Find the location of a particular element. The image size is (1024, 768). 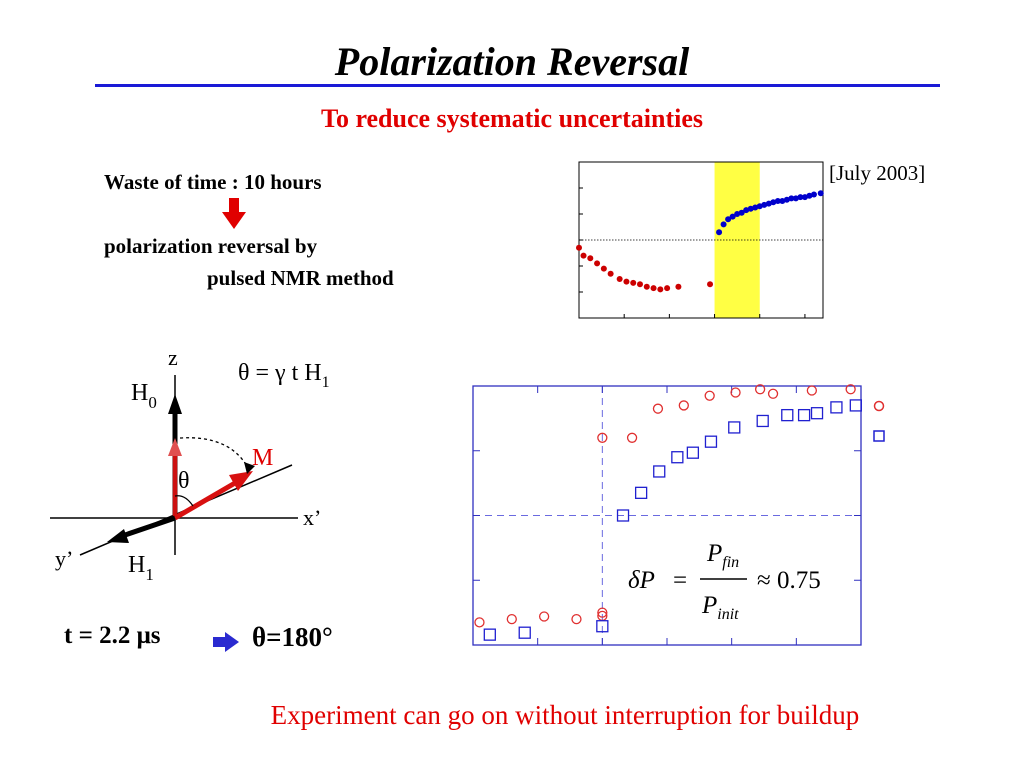

formula-delta-p: δP is located at coordinates (641, 580).